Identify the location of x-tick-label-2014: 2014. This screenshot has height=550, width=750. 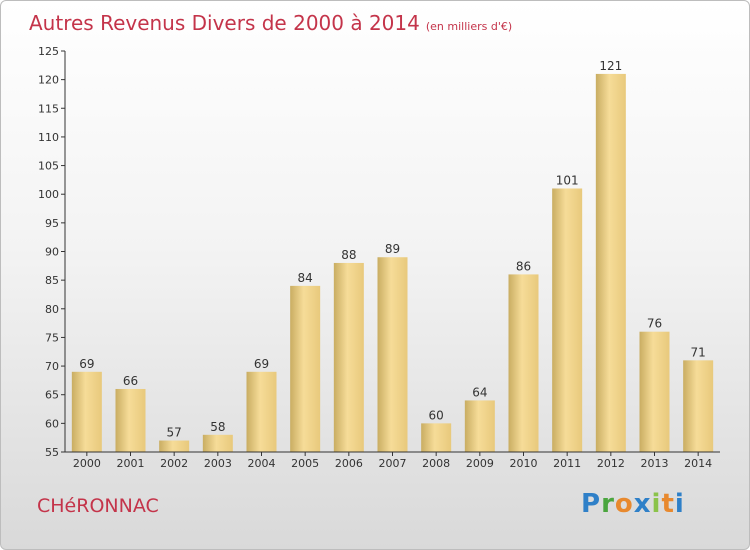
(698, 463).